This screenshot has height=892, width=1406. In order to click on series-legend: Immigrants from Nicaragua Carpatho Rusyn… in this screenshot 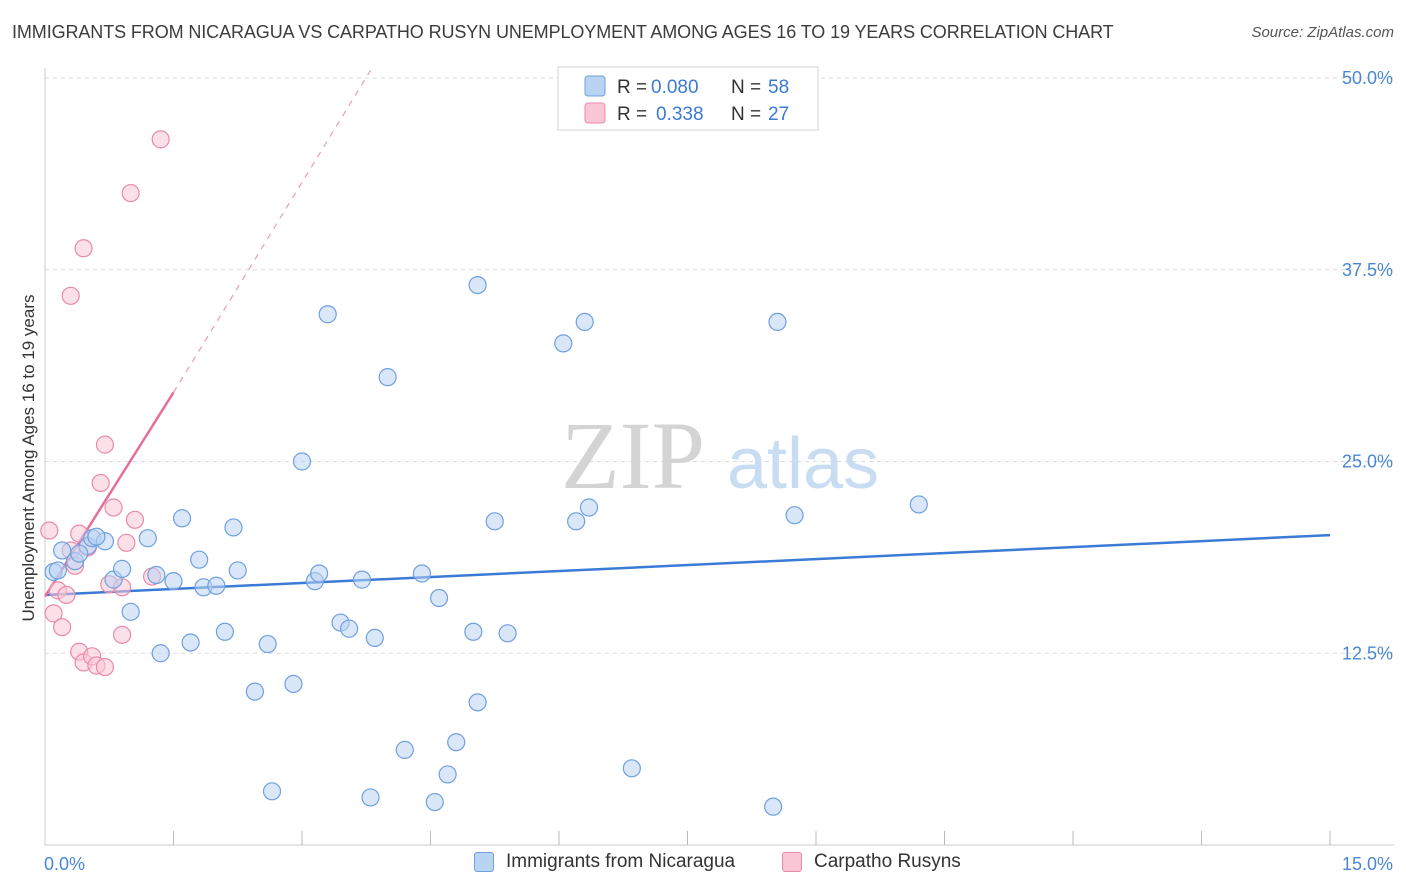, I will do `click(703, 865)`.